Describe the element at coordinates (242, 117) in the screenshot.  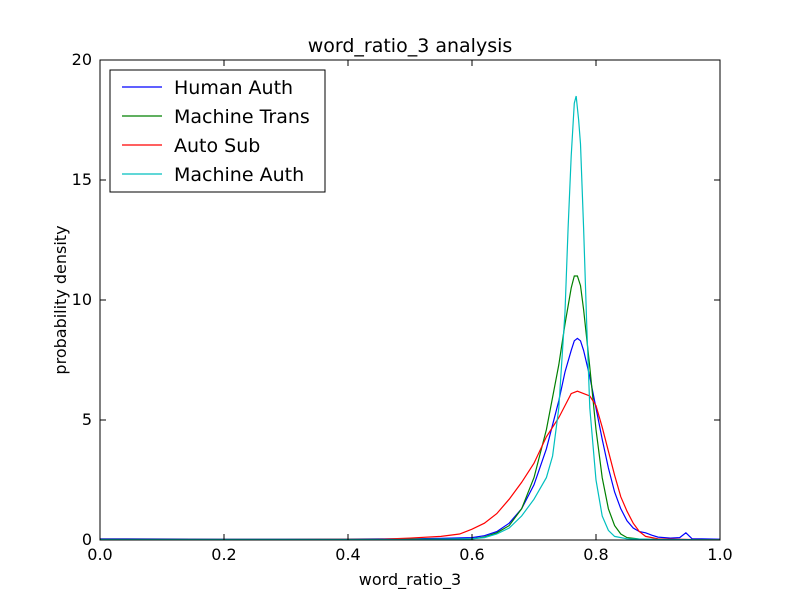
I see `legend-label-1: Machine Trans` at that location.